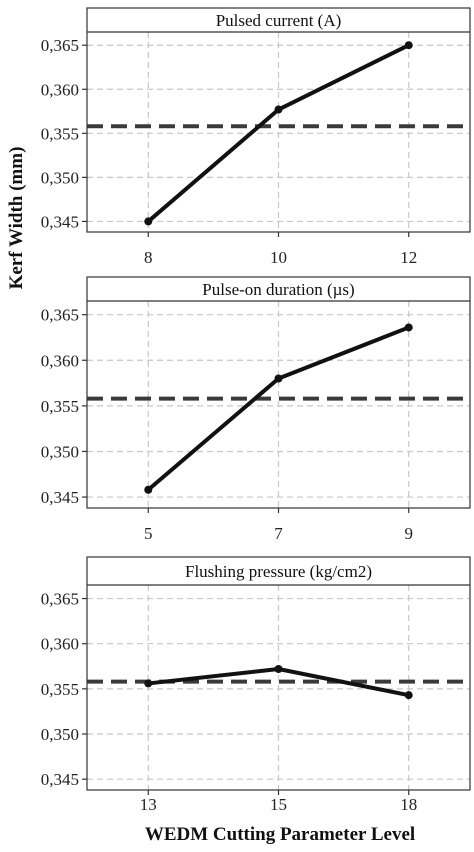 Image resolution: width=474 pixels, height=852 pixels. Describe the element at coordinates (60, 406) in the screenshot. I see `panel-2-ytick-label-3: 0,355` at that location.